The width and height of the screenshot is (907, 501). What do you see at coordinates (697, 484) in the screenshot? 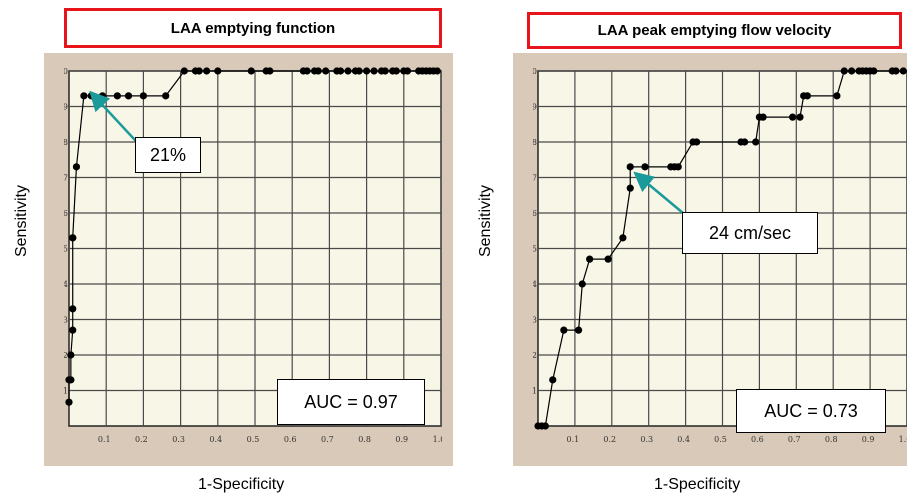
I see `chart-2-x-axis-label: 1-Specificity` at bounding box center [697, 484].